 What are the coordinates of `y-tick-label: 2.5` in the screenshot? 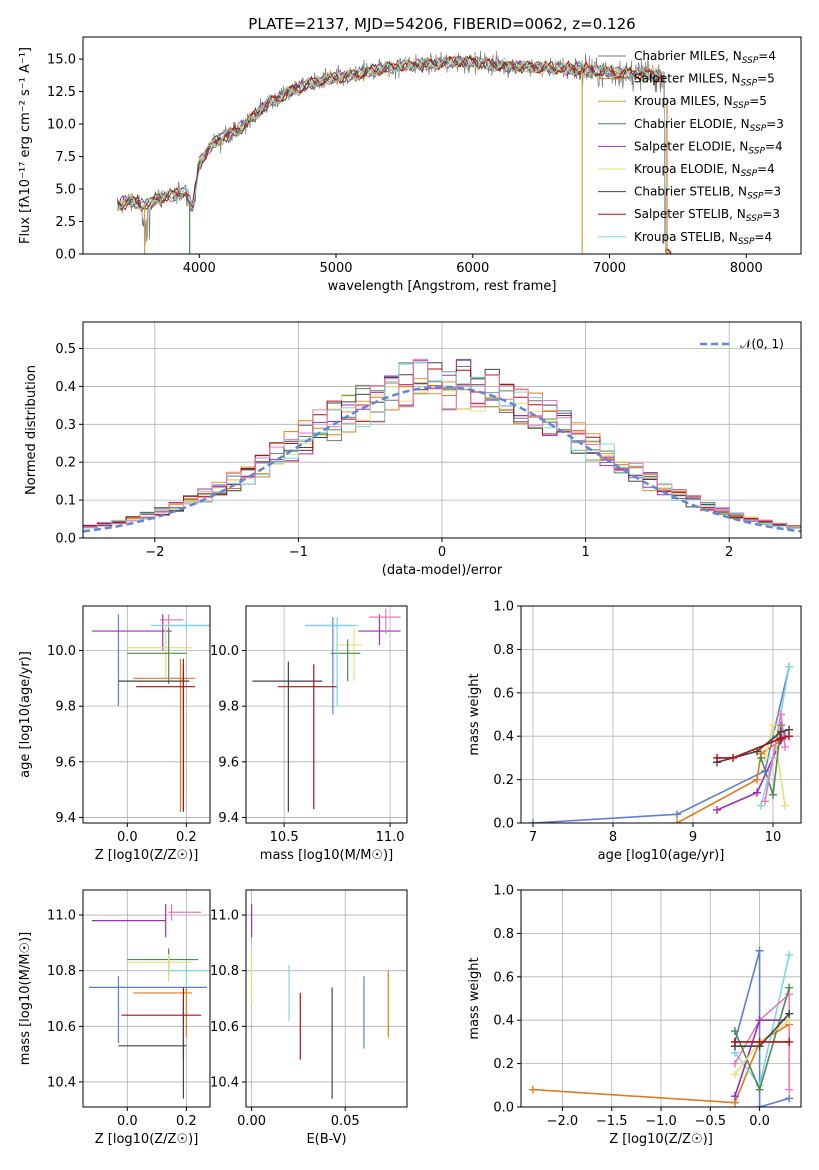 It's located at (65, 222).